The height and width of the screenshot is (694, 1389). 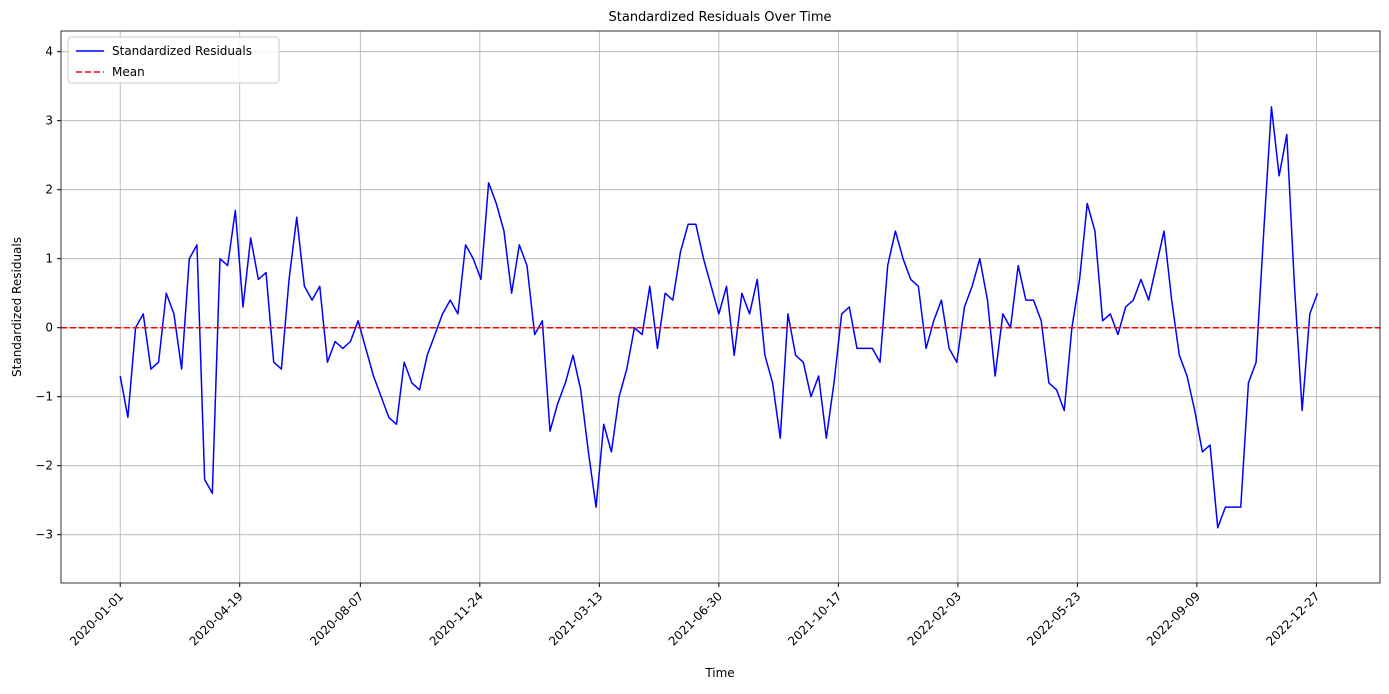 What do you see at coordinates (49, 328) in the screenshot?
I see `y-tick-label: 0` at bounding box center [49, 328].